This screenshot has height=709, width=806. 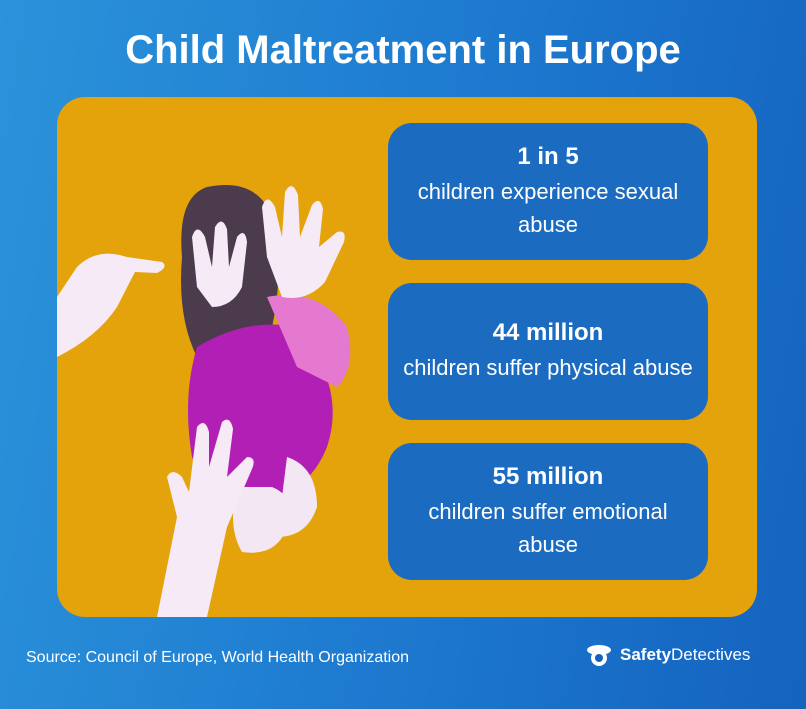 I want to click on stat-card: 1 in 5 children experience sexual abuse, so click(x=548, y=191).